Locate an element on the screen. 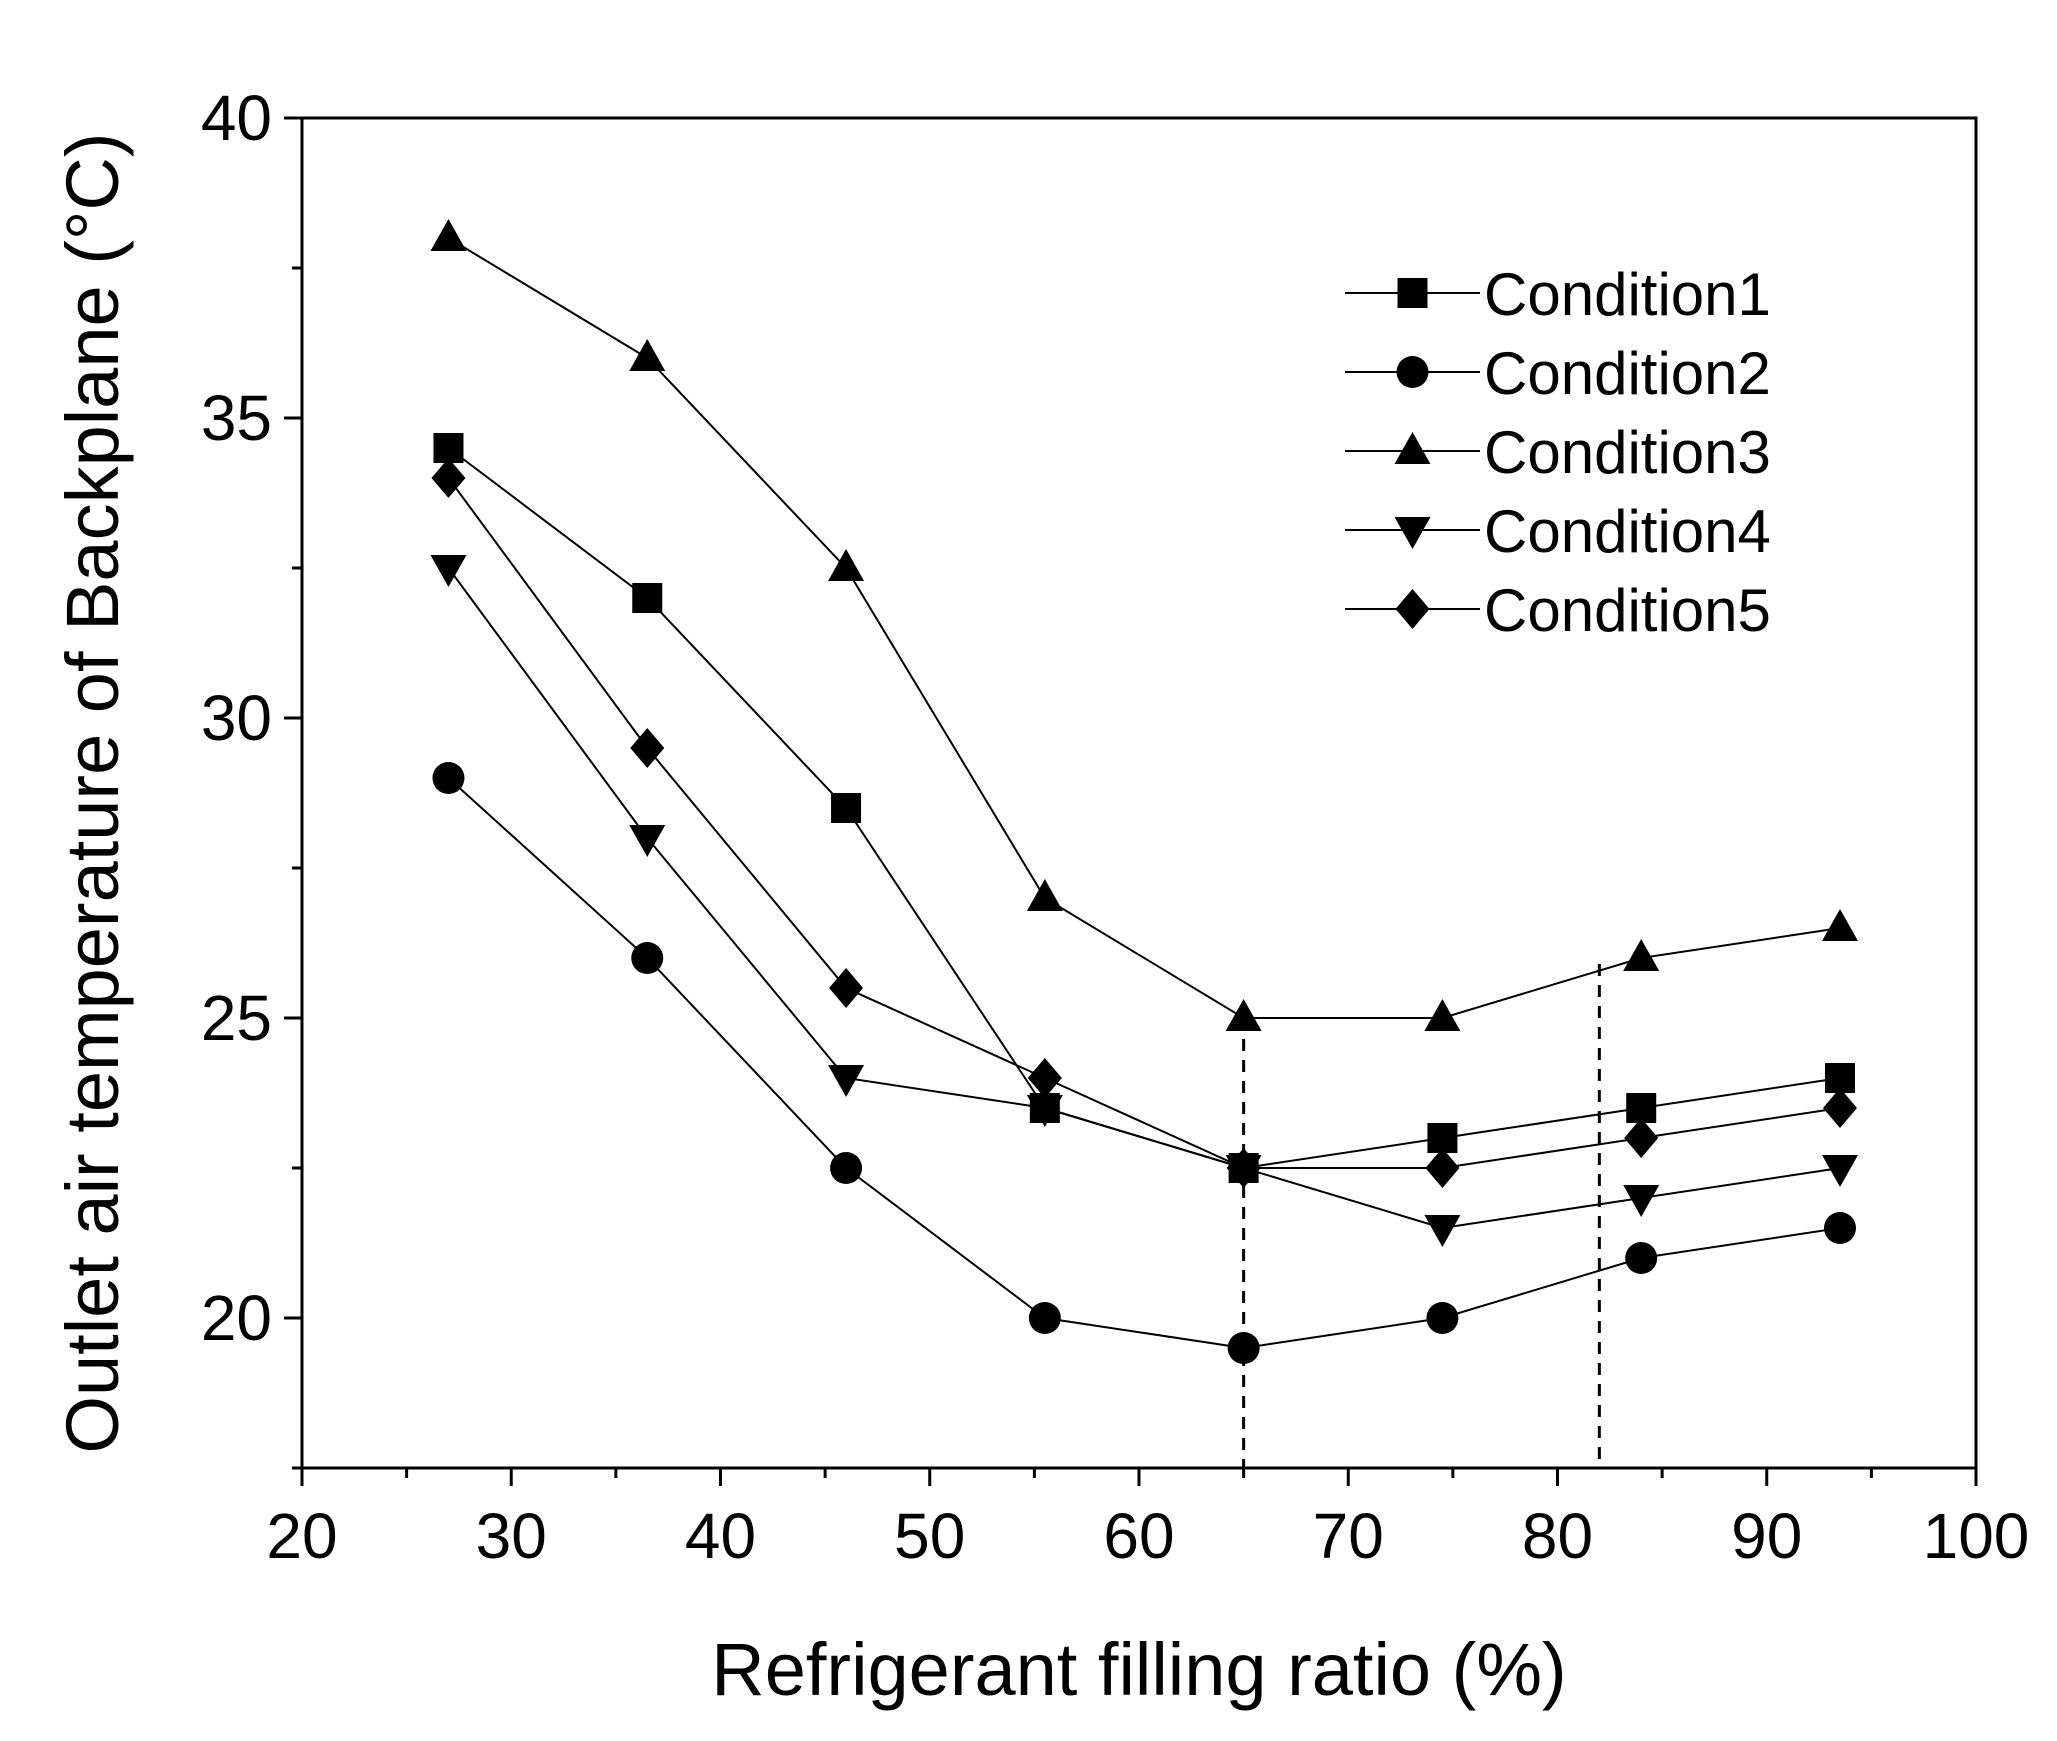  x-tick-label-20: 20 is located at coordinates (301, 1536).